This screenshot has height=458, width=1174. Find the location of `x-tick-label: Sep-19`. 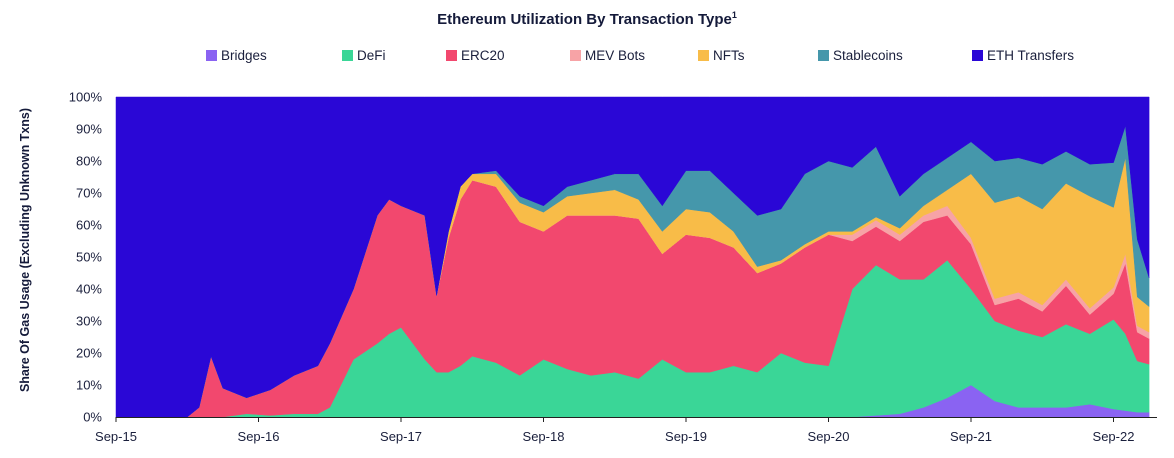

x-tick-label: Sep-19 is located at coordinates (686, 436).